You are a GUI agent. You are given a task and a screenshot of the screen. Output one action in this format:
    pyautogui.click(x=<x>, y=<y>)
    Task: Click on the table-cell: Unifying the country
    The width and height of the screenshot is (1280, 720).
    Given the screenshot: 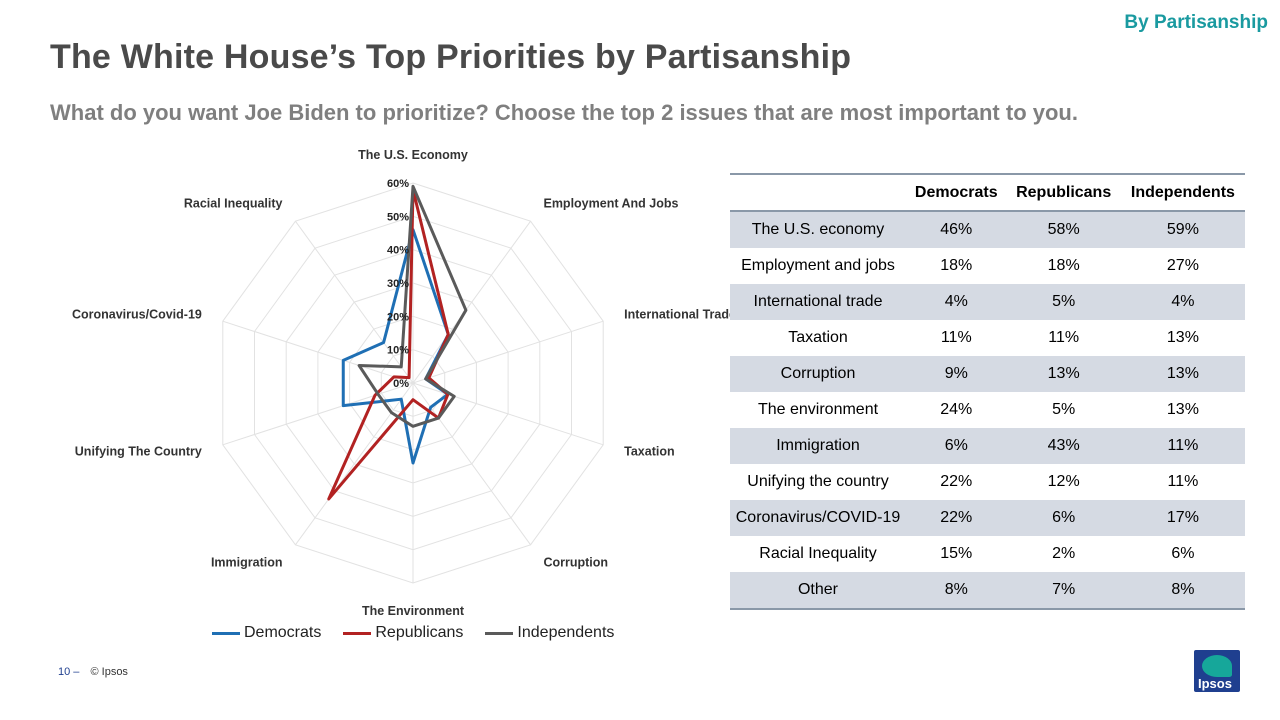 What is the action you would take?
    pyautogui.click(x=818, y=481)
    